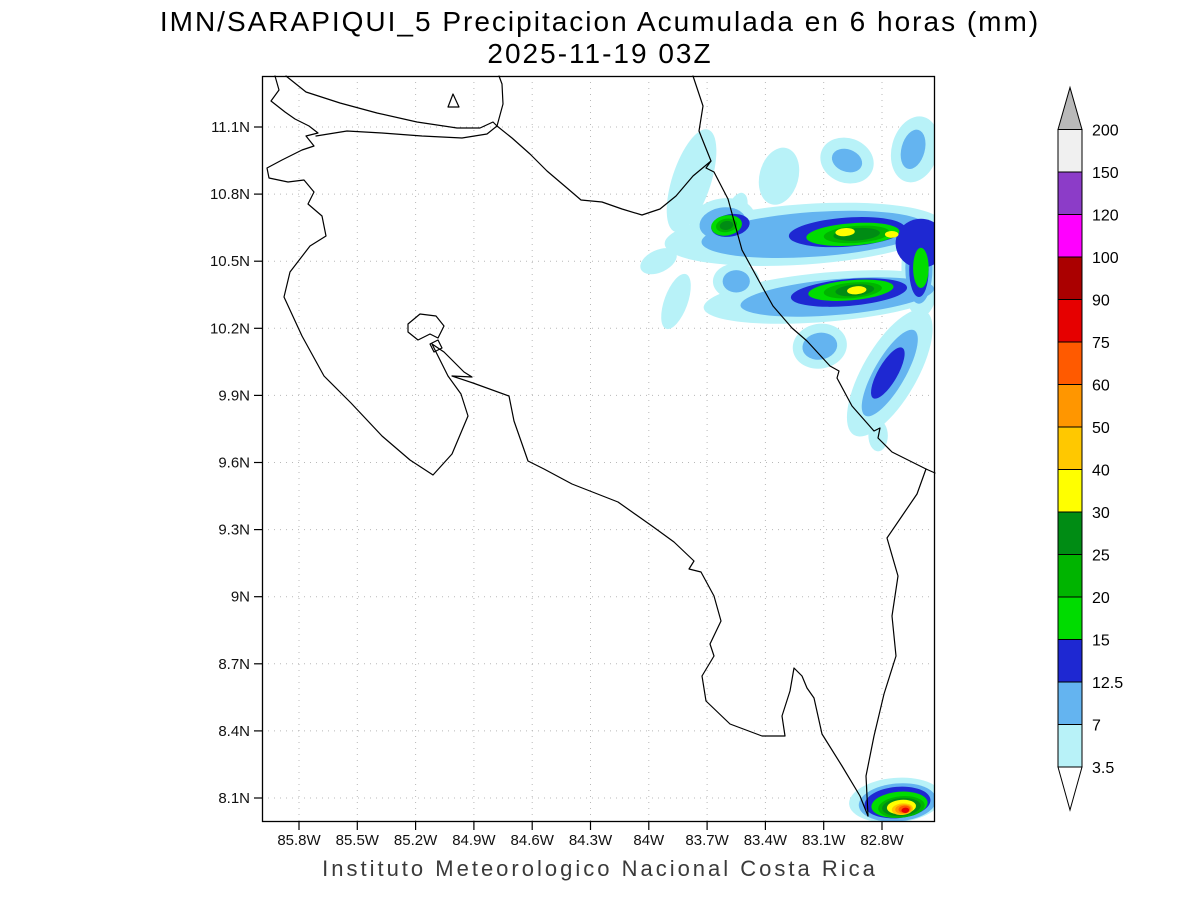  What do you see at coordinates (240, 597) in the screenshot?
I see `lat-tick-label: 9N` at bounding box center [240, 597].